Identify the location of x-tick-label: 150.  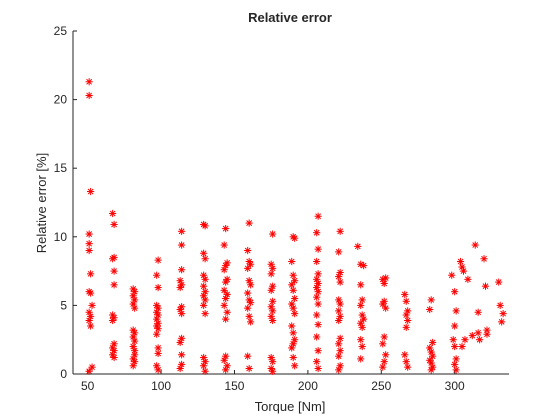
(234, 386).